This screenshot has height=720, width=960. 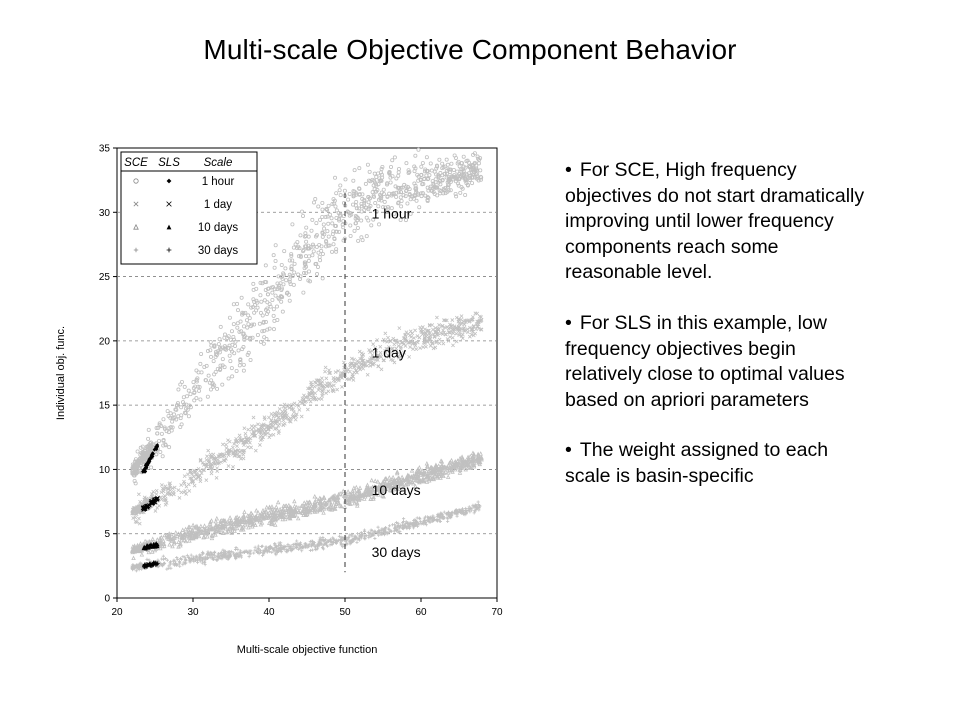 What do you see at coordinates (218, 205) in the screenshot?
I see `legend-scale-label: 1 day` at bounding box center [218, 205].